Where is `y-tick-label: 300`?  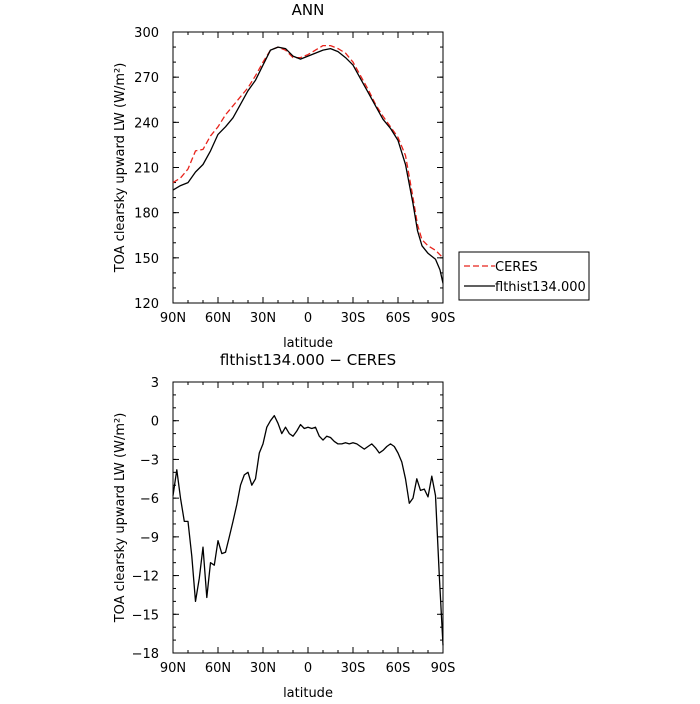 y-tick-label: 300 is located at coordinates (146, 33).